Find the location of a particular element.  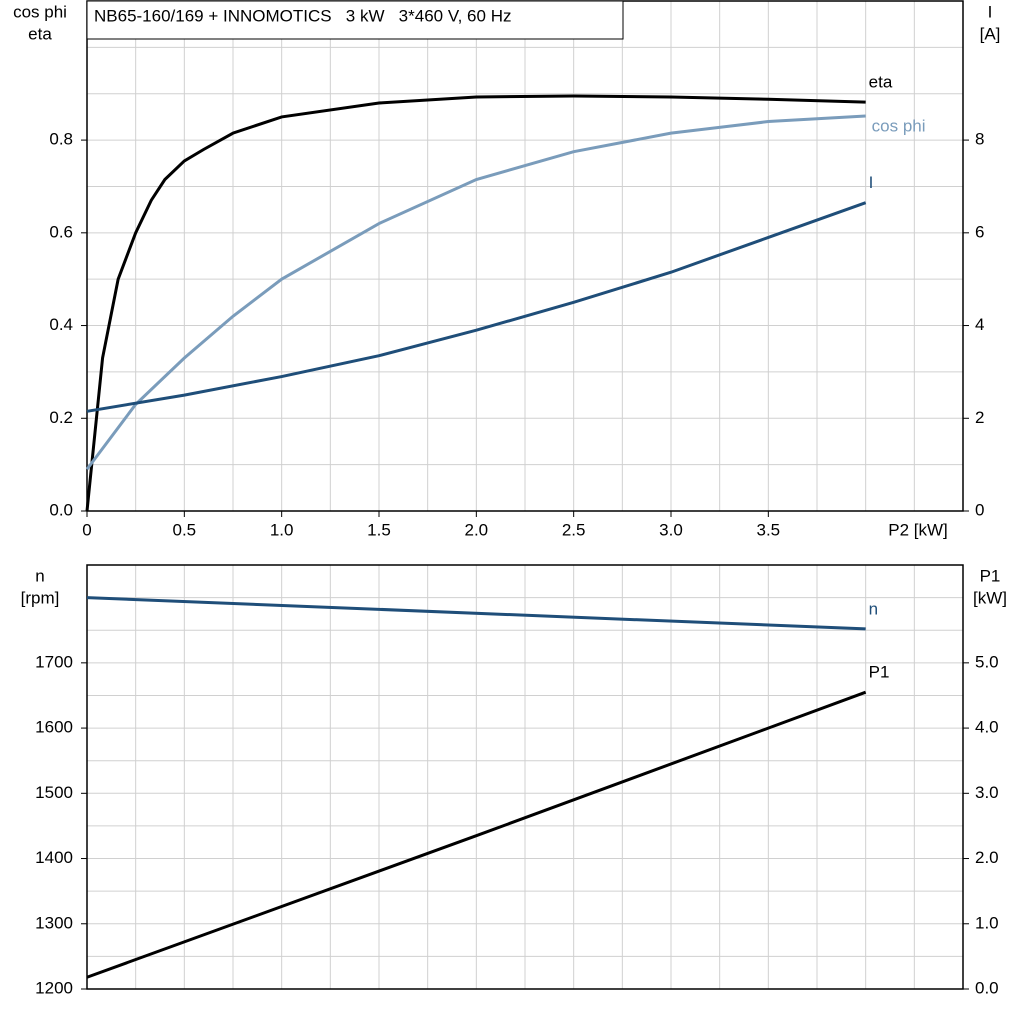

y-tick-label: 0.6 is located at coordinates (61, 231).